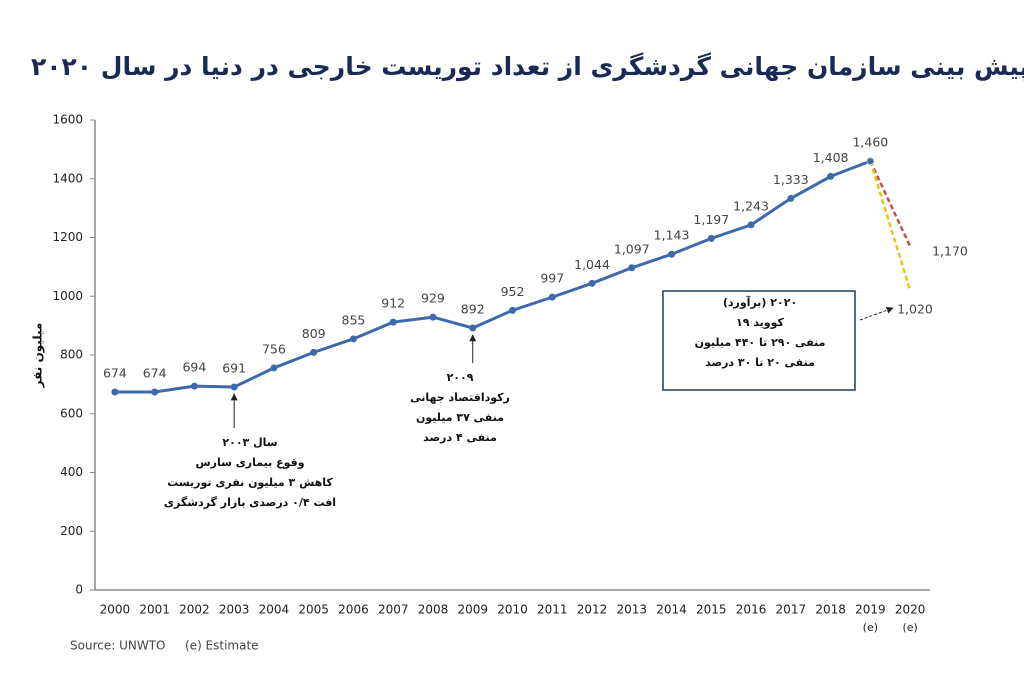  What do you see at coordinates (751, 610) in the screenshot?
I see `x-tick-label: 2016` at bounding box center [751, 610].